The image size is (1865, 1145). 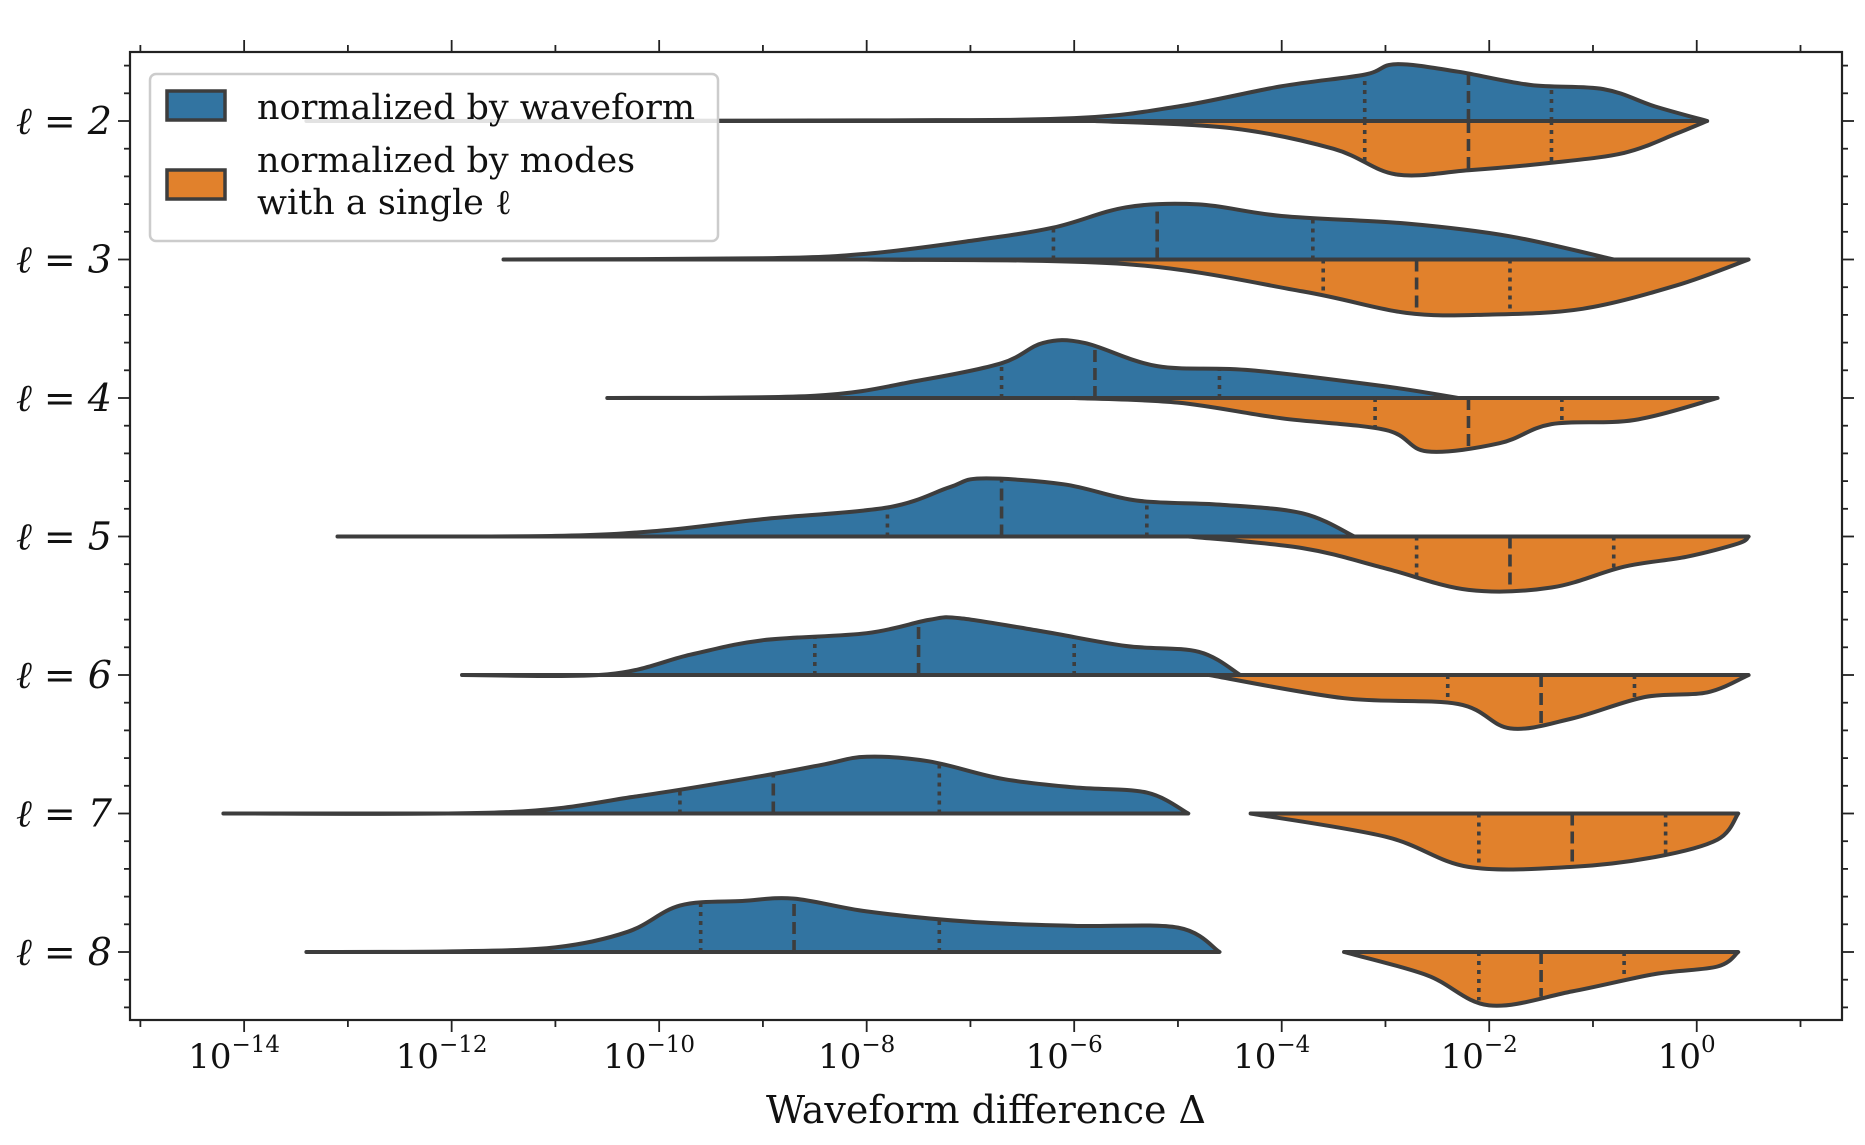 What do you see at coordinates (1479, 702) in the screenshot?
I see `violin-modes-l6` at bounding box center [1479, 702].